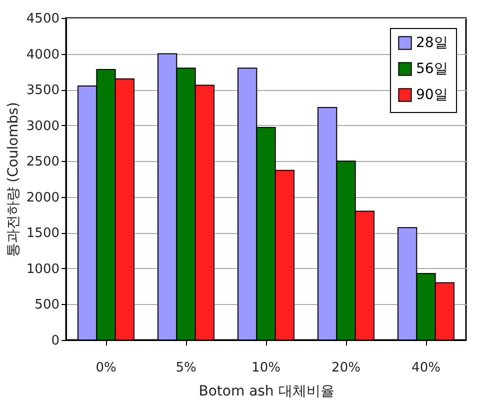 The width and height of the screenshot is (496, 406). Describe the element at coordinates (43, 162) in the screenshot. I see `y-tick-label: 2500` at that location.